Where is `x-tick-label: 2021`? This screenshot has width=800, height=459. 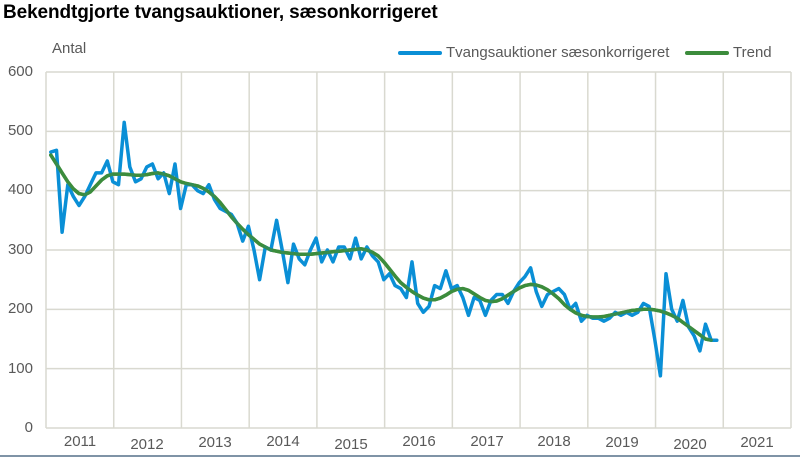
x-tick-label: 2021 is located at coordinates (757, 442).